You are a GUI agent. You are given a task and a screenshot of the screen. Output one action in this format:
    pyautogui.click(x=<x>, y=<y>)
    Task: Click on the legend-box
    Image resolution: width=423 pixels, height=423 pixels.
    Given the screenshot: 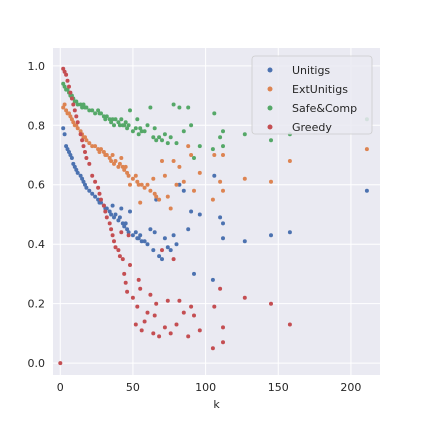 What is the action you would take?
    pyautogui.click(x=312, y=95)
    